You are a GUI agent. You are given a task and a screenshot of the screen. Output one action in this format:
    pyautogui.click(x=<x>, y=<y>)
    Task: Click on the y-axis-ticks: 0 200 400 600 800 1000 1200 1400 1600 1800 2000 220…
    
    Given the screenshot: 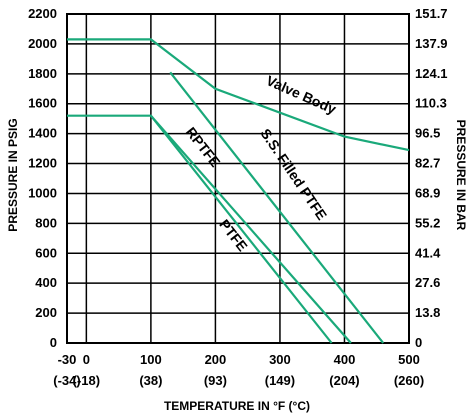 What is the action you would take?
    pyautogui.click(x=42, y=178)
    